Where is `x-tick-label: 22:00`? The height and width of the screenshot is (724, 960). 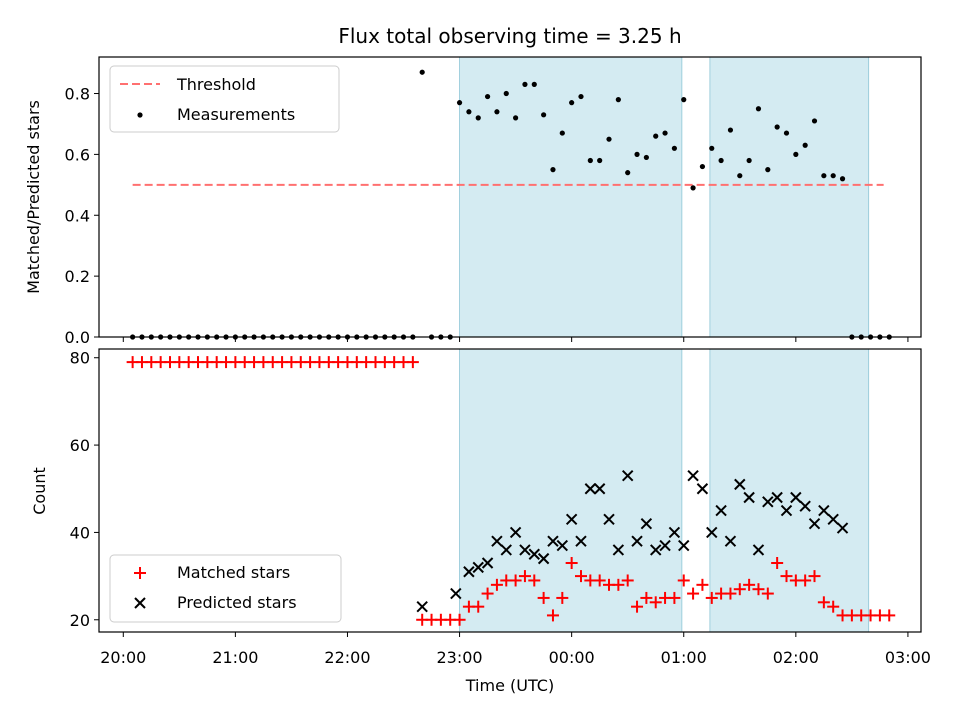 x-tick-label: 22:00 is located at coordinates (347, 657).